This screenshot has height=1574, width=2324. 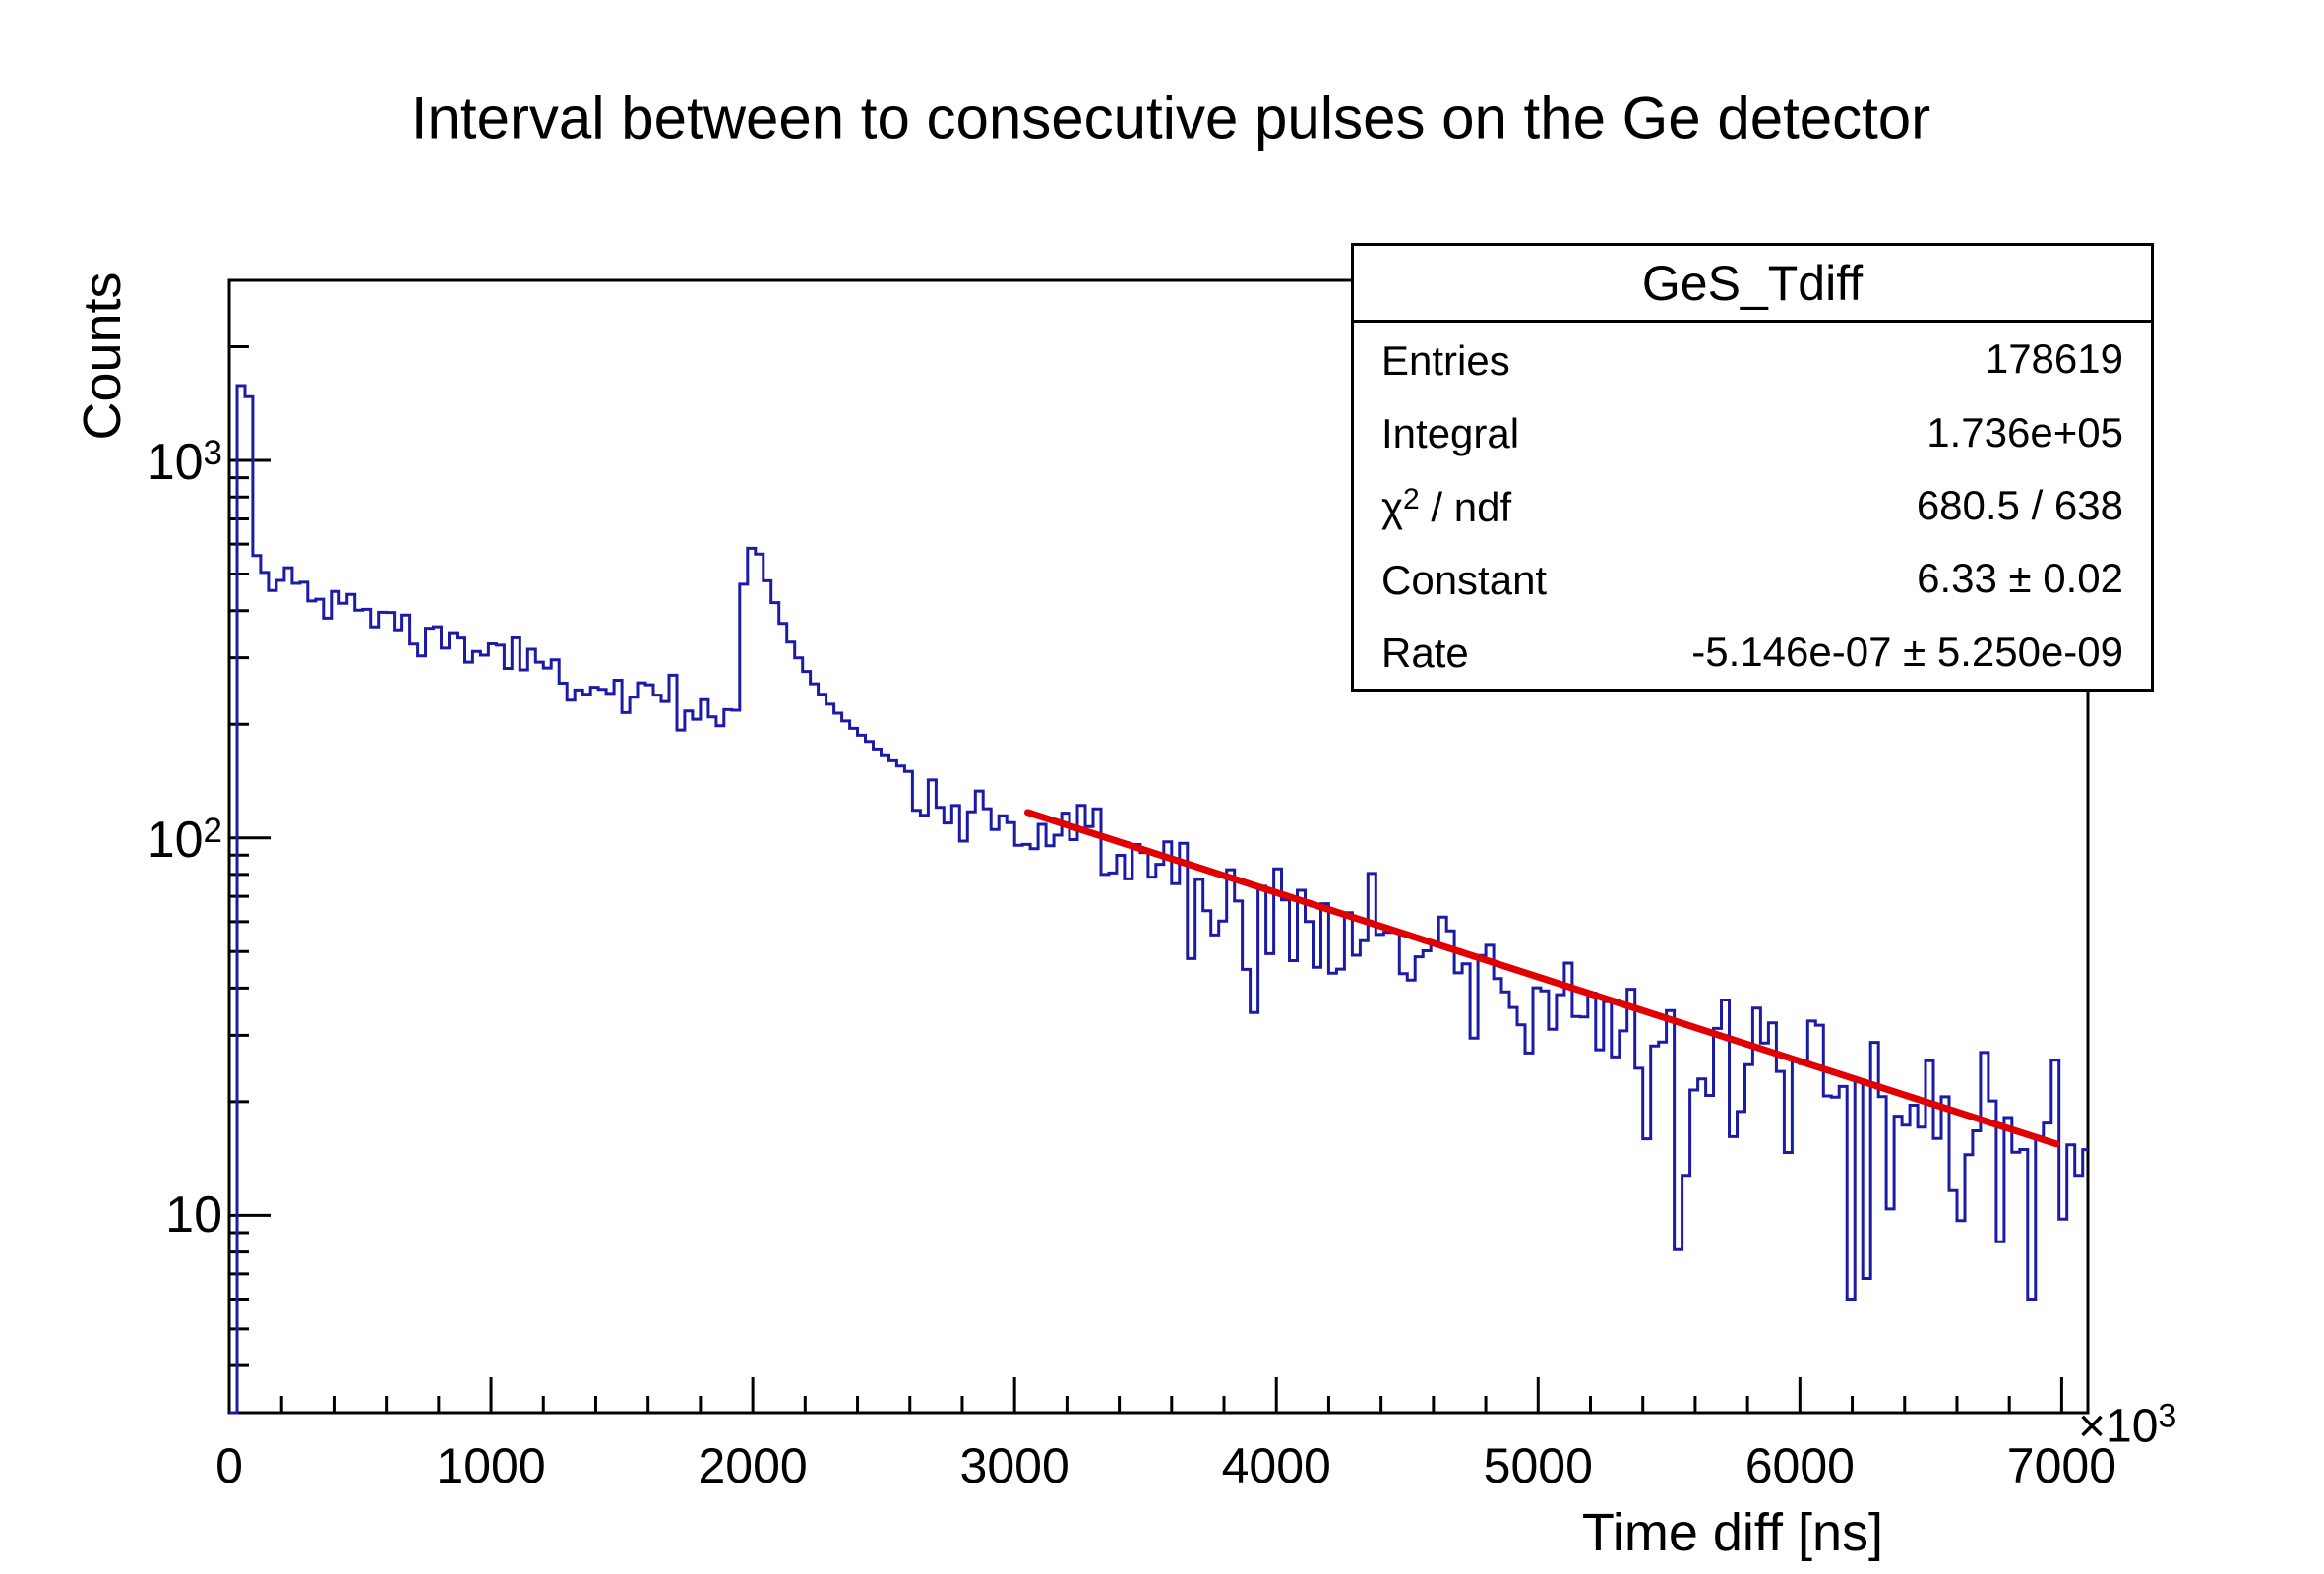 What do you see at coordinates (1541, 979) in the screenshot?
I see `fit-line` at bounding box center [1541, 979].